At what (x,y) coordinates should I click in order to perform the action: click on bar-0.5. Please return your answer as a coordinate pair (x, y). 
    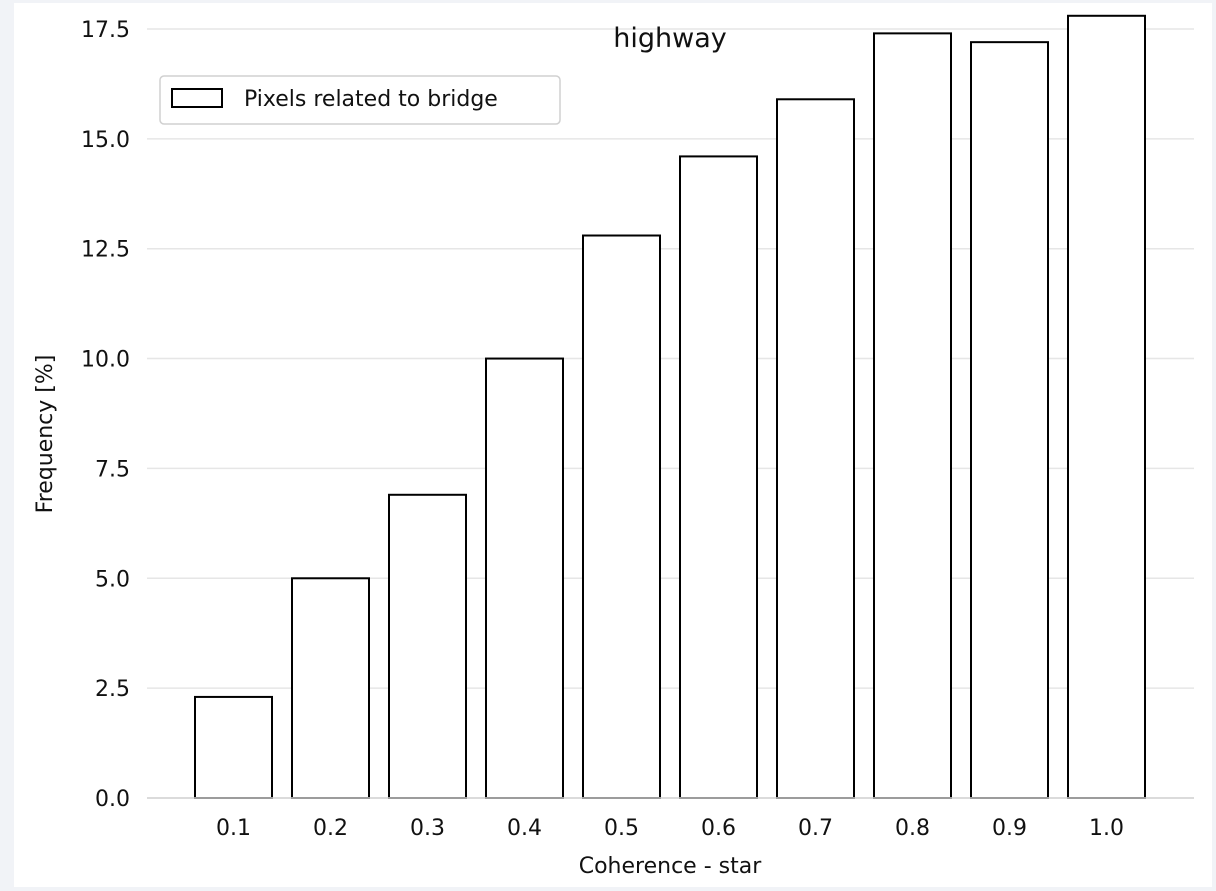
    Looking at the image, I should click on (621, 516).